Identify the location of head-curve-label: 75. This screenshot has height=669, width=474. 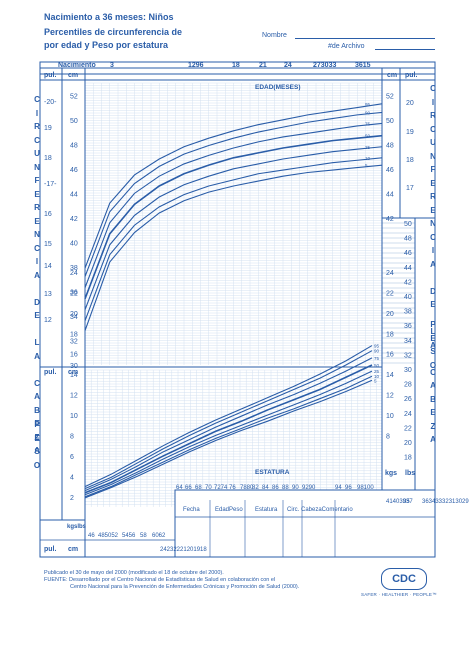
(368, 123).